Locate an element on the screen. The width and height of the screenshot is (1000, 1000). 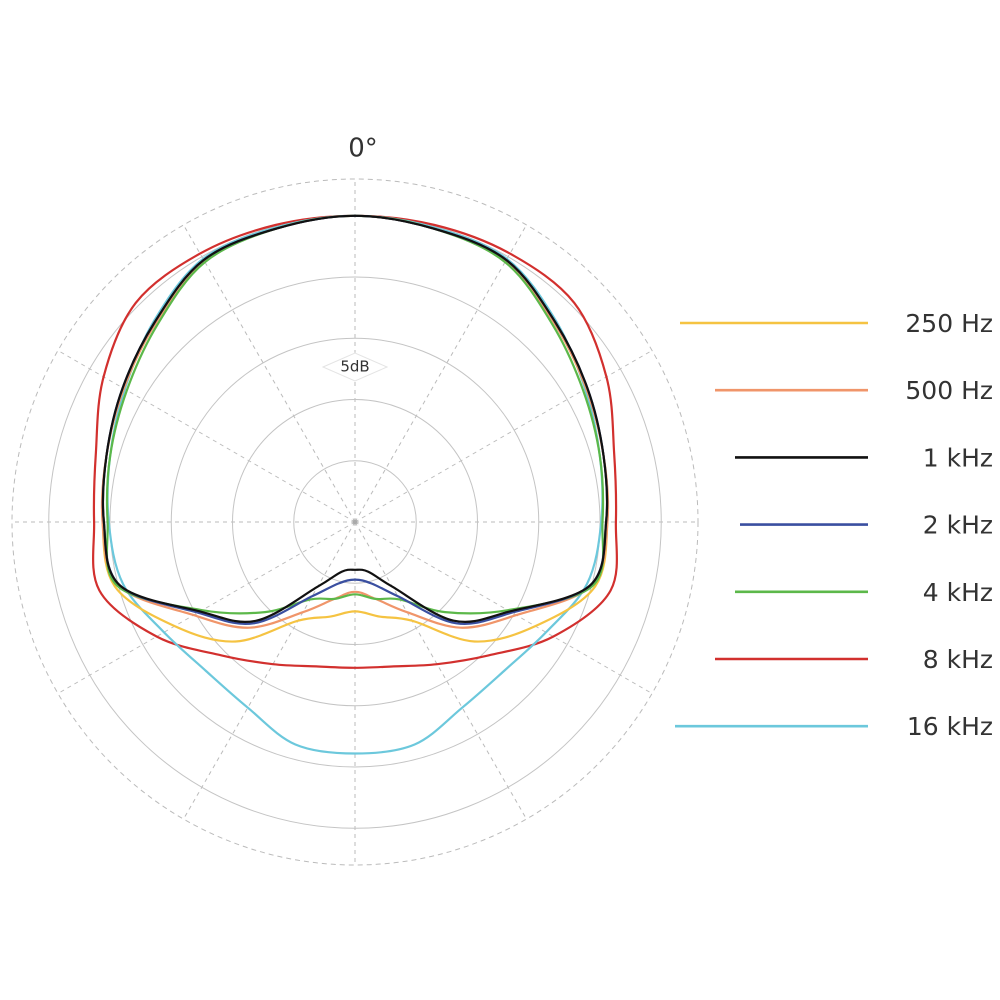
angle-label: 0° is located at coordinates (363, 149).